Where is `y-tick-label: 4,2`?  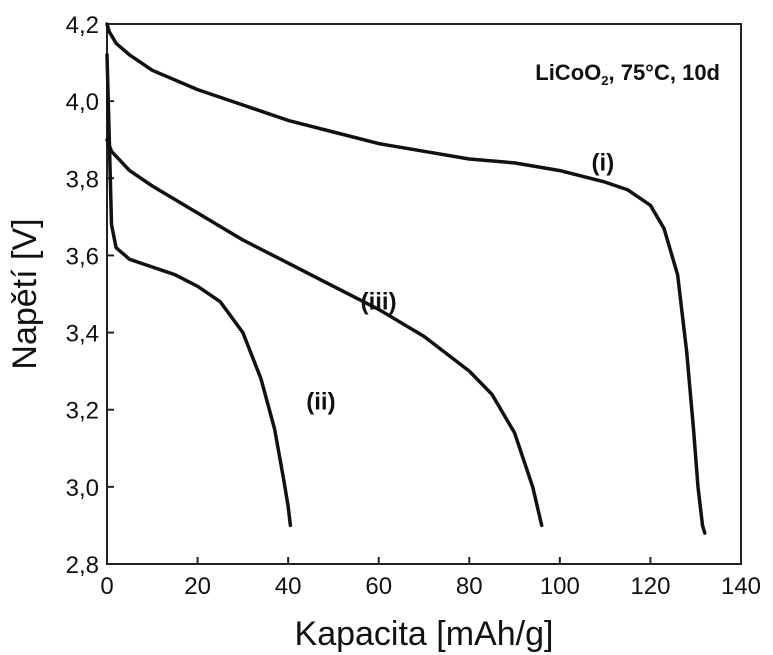 y-tick-label: 4,2 is located at coordinates (82, 25).